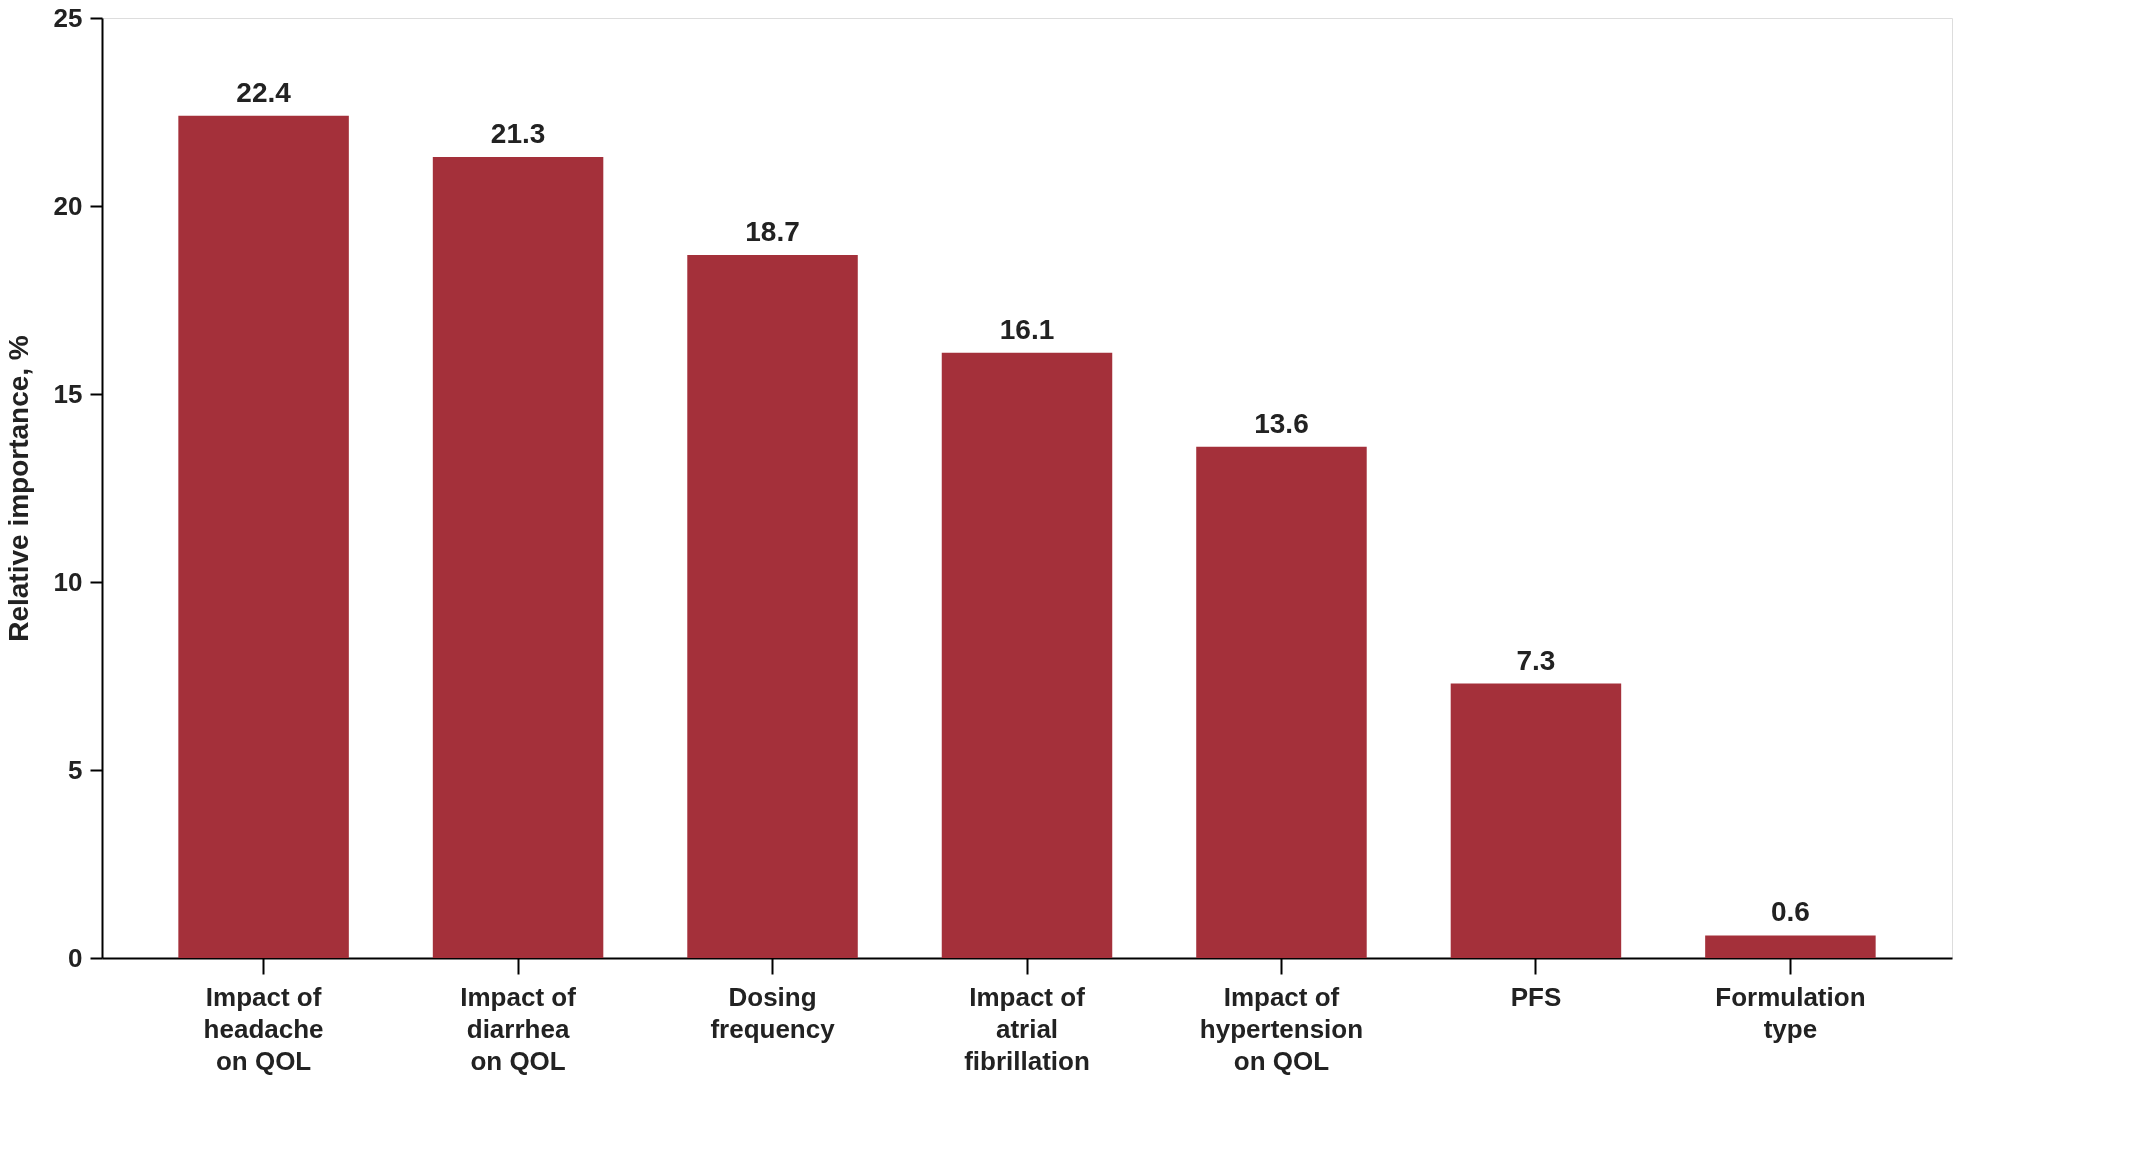  I want to click on data-label: 7.3, so click(1536, 660).